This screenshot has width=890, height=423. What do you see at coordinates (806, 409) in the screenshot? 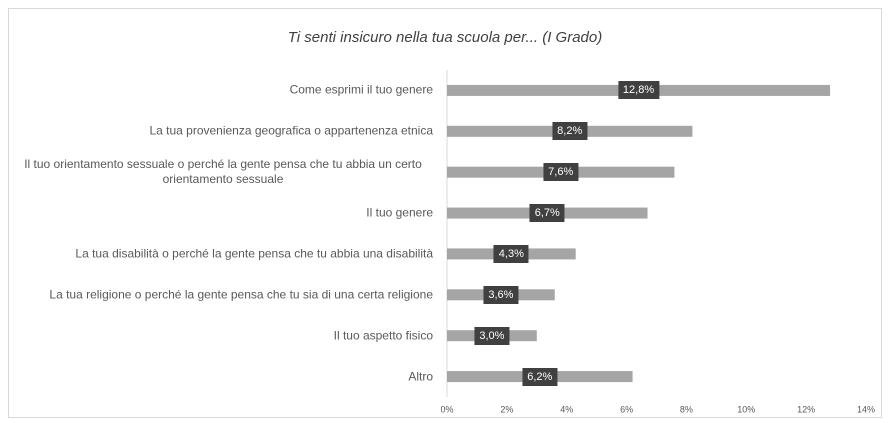
I see `x-tick-label: 12%` at bounding box center [806, 409].